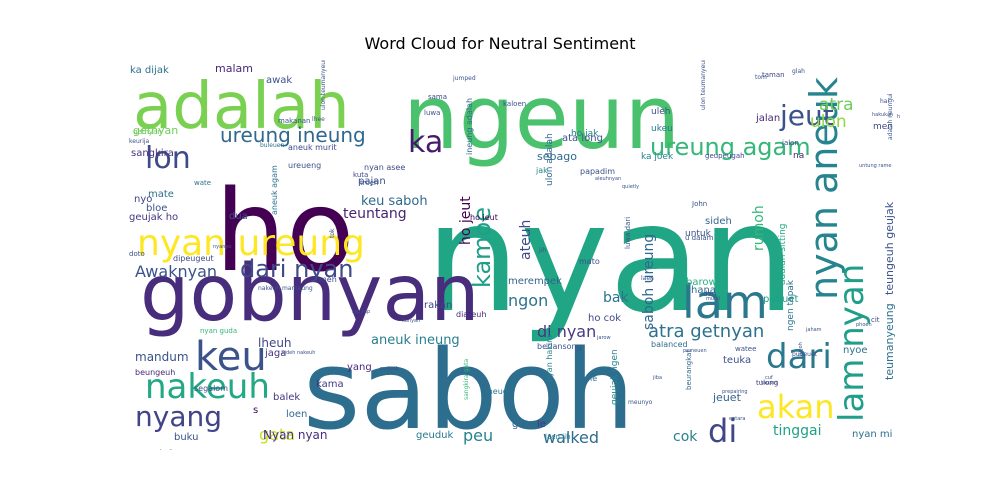  What do you see at coordinates (689, 370) in the screenshot?
I see `word-cloud-word: beurangkat` at bounding box center [689, 370].